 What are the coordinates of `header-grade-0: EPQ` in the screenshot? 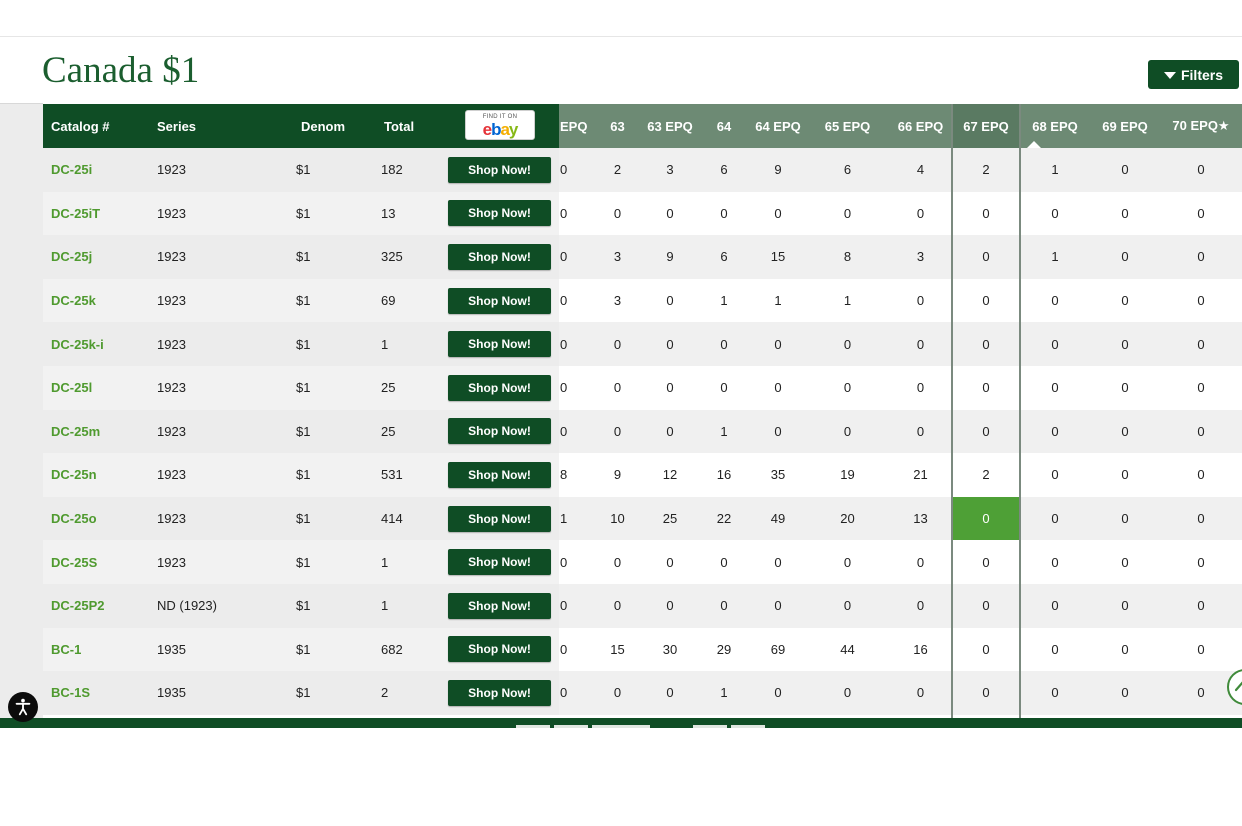 It's located at (576, 126).